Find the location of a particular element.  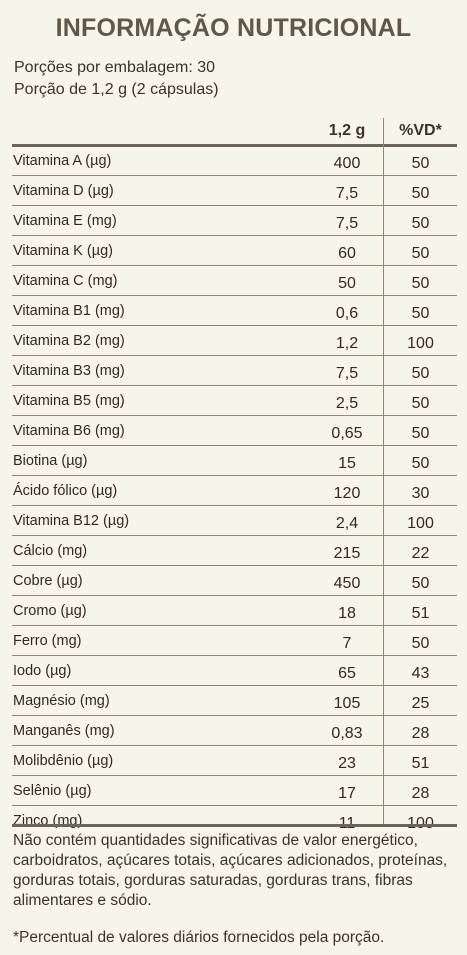

nutrient-amount: 7 is located at coordinates (347, 643).